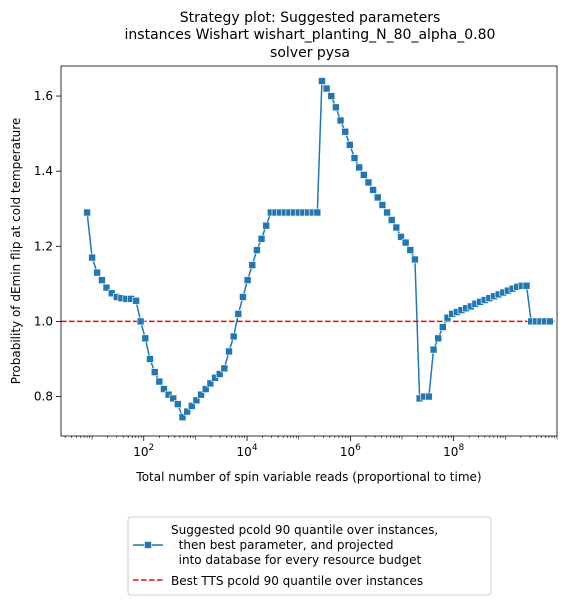 The image size is (567, 609). I want to click on x-tick-label: 10², so click(143, 451).